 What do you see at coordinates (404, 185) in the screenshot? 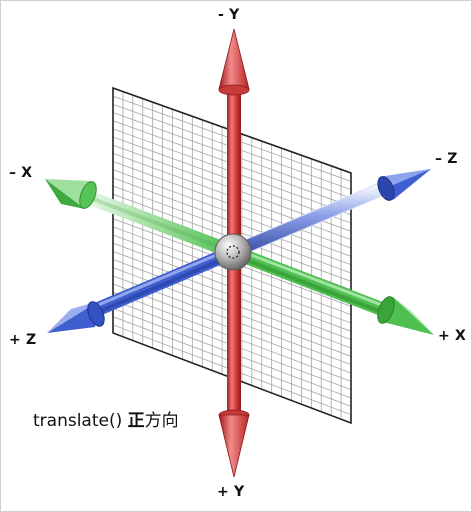
I see `neg-z-arrowhead` at bounding box center [404, 185].